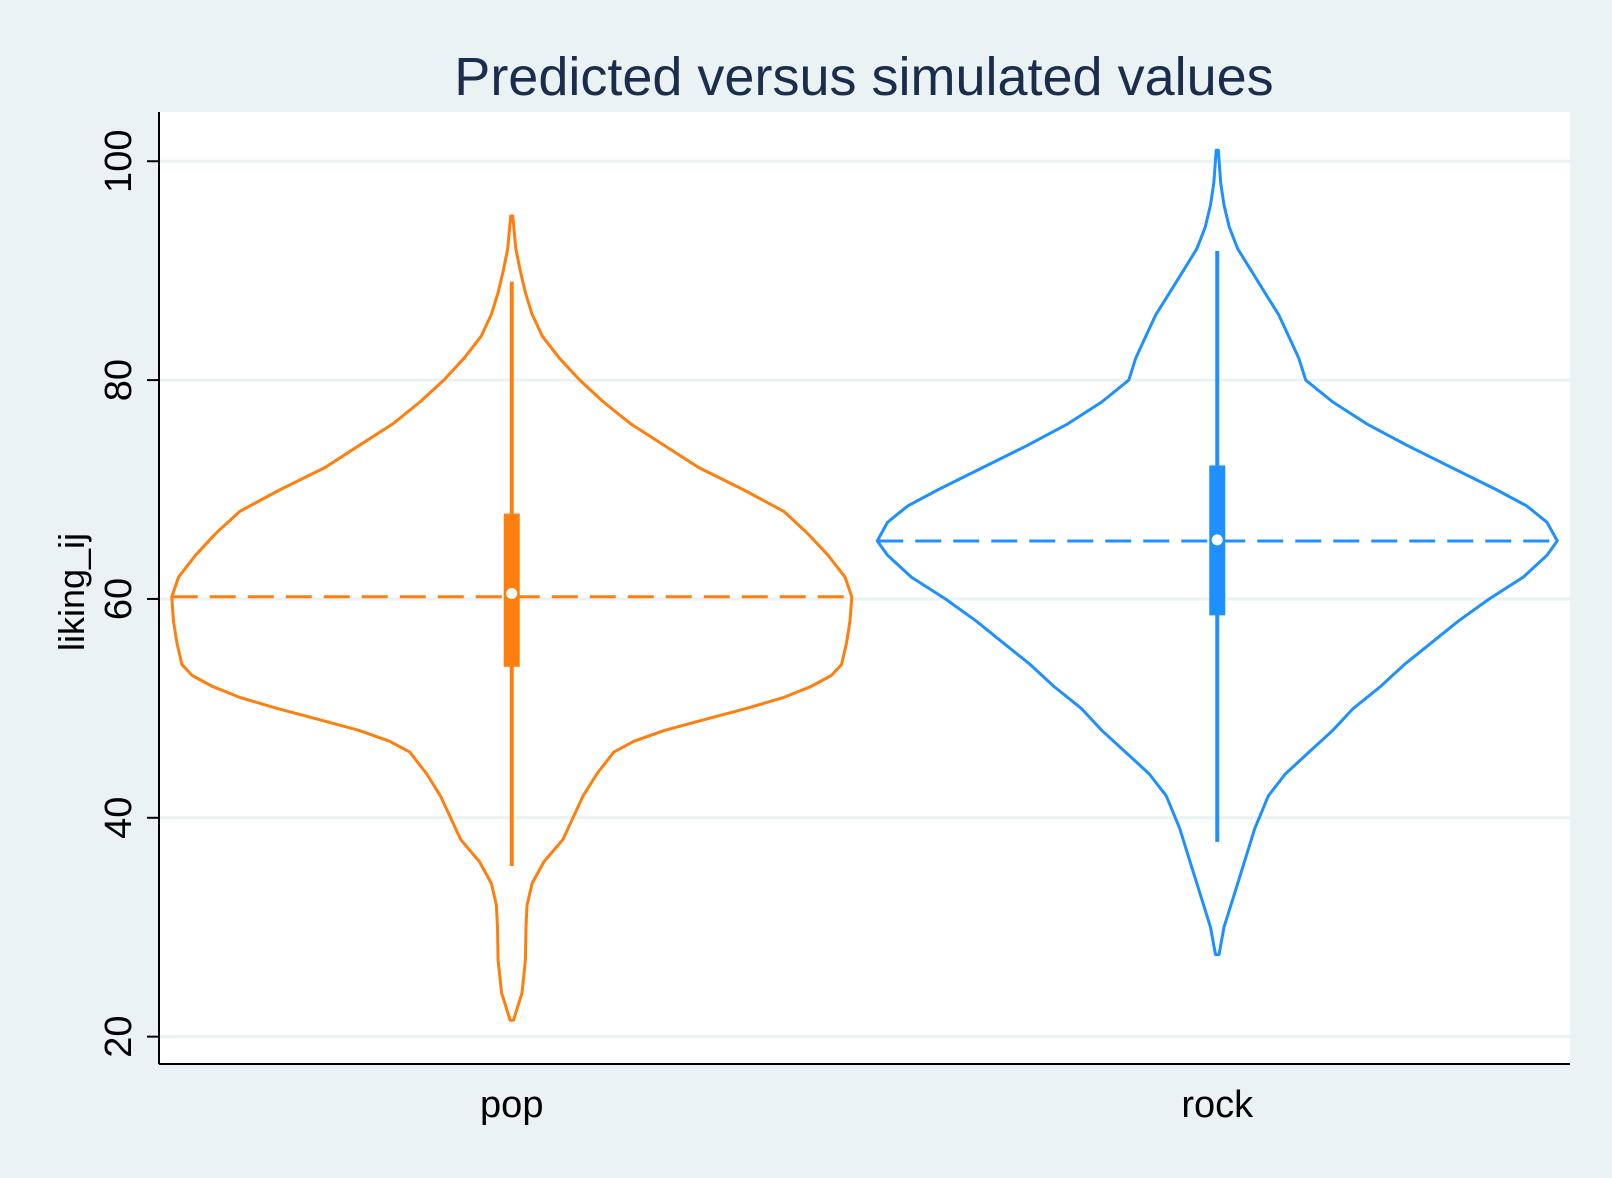 This screenshot has height=1178, width=1612. What do you see at coordinates (1217, 540) in the screenshot?
I see `median-marker-rock` at bounding box center [1217, 540].